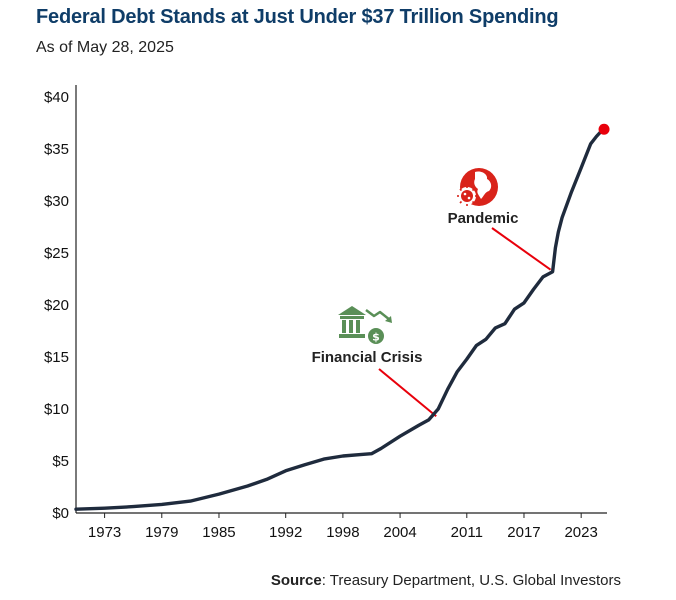 This screenshot has height=600, width=676. Describe the element at coordinates (218, 532) in the screenshot. I see `x-tick-label: 1985` at that location.